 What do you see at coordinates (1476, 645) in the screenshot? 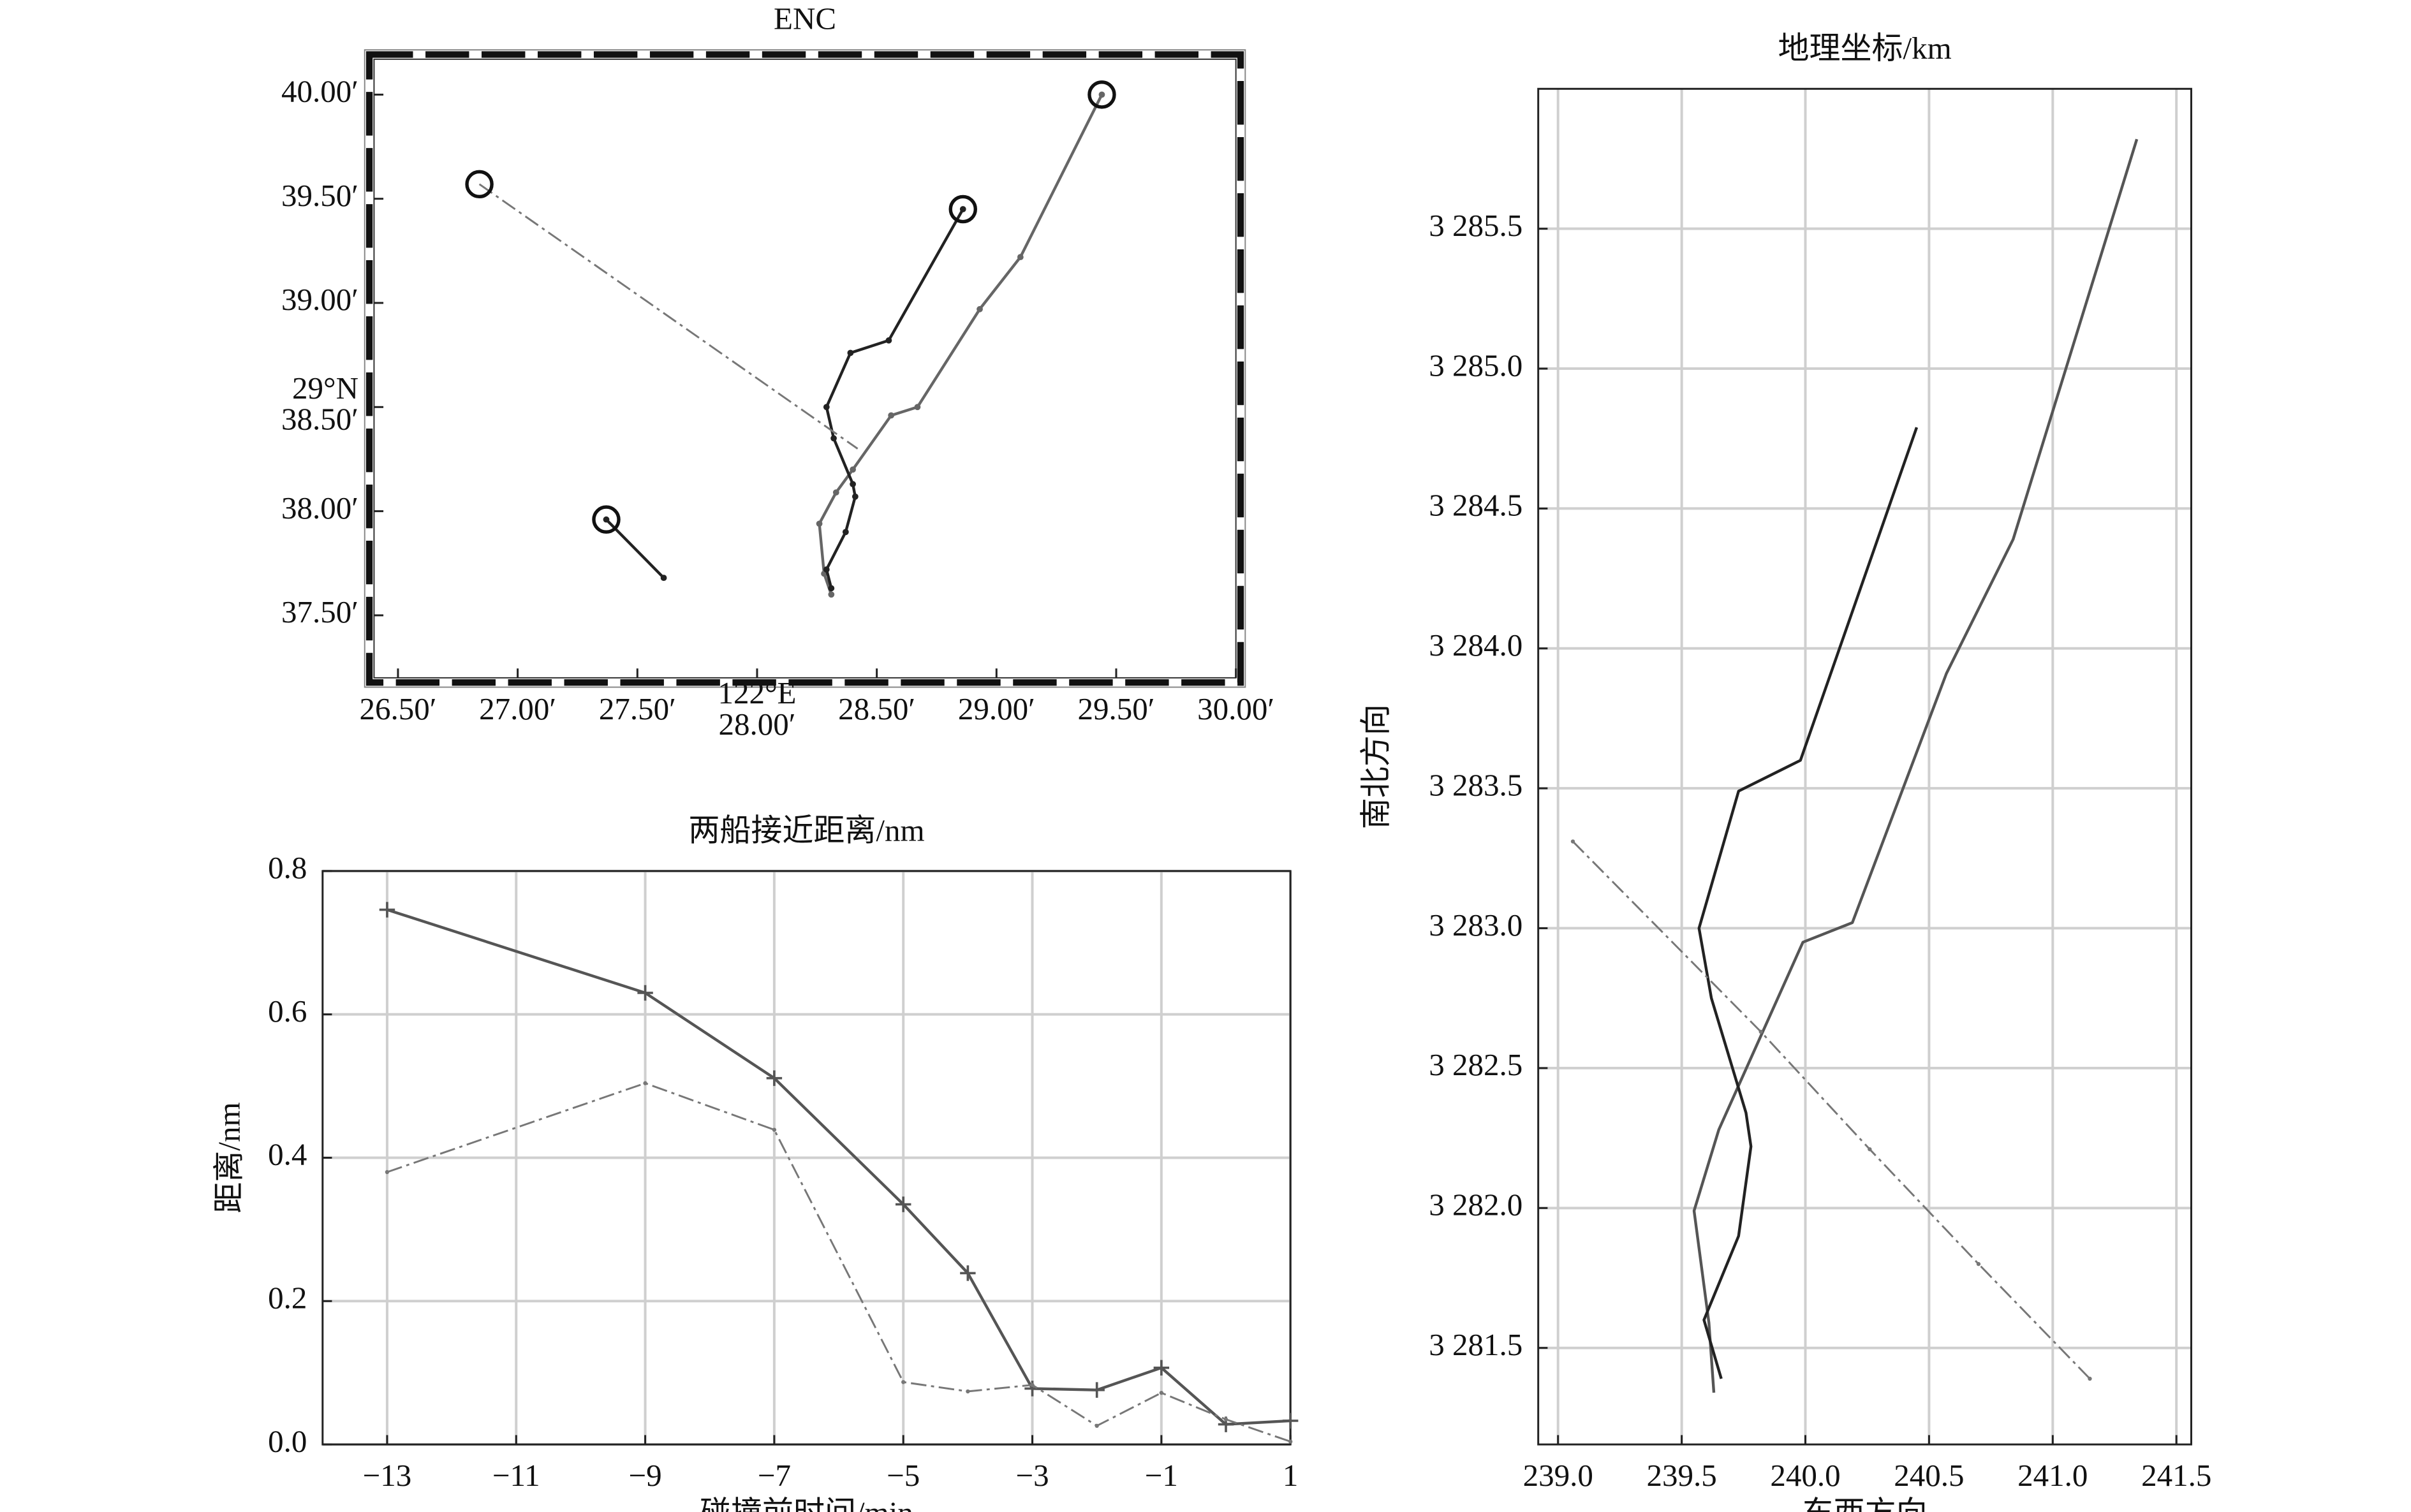
I see `y-tick-label: 3 284.0` at bounding box center [1476, 645].